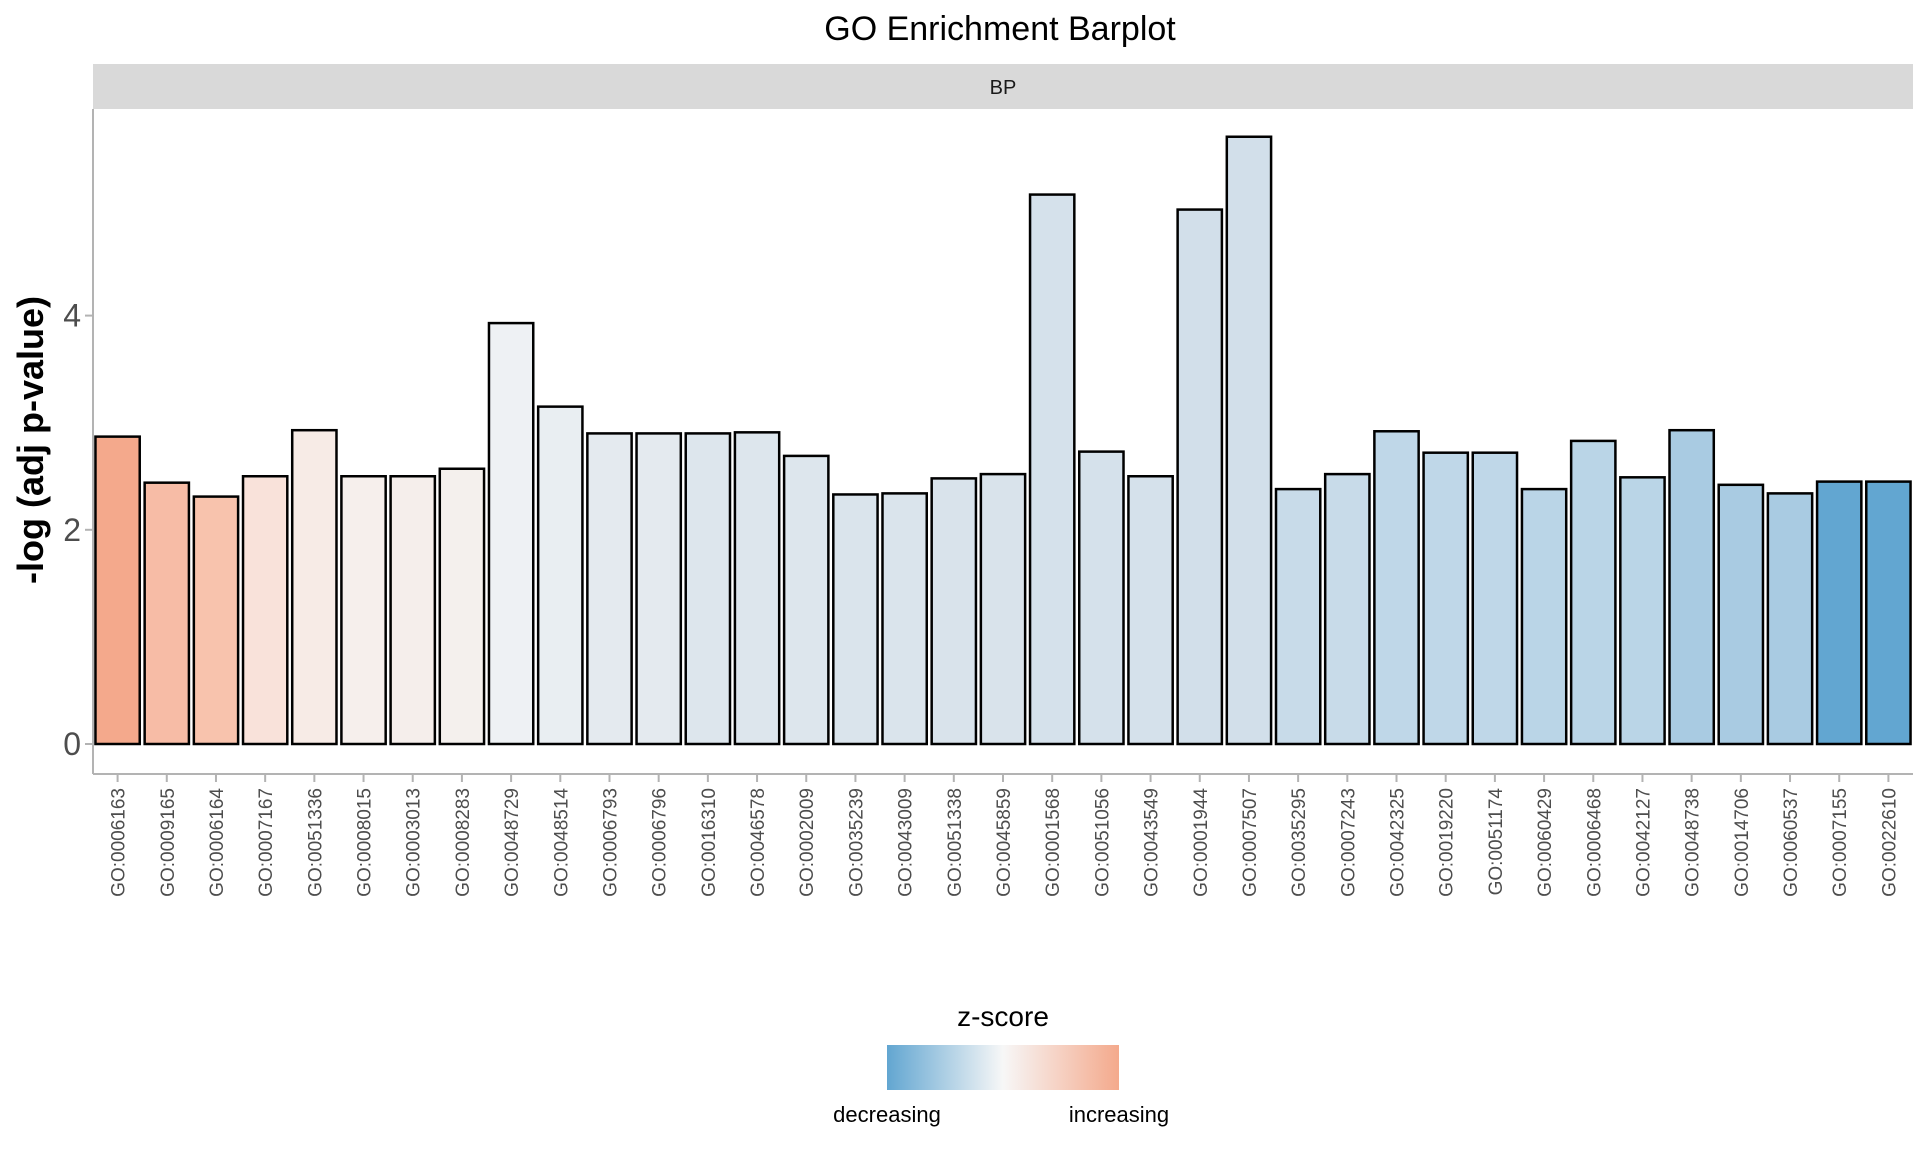  Describe the element at coordinates (1003, 1067) in the screenshot. I see `legend-colorbar` at that location.